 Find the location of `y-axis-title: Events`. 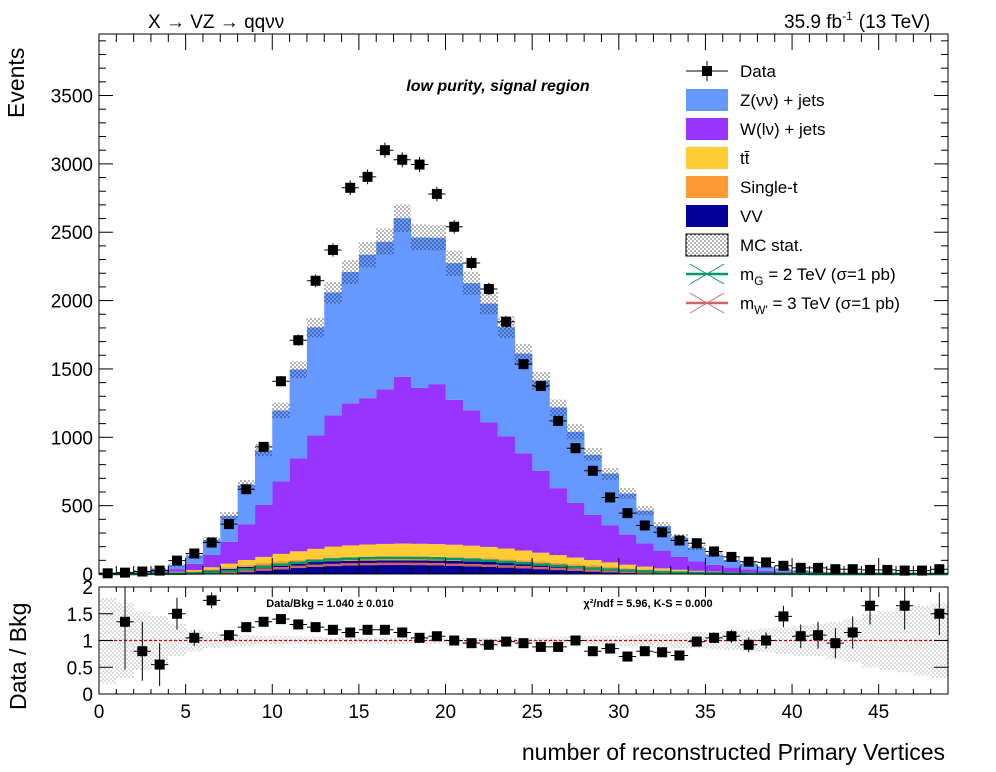

y-axis-title: Events is located at coordinates (16, 83).